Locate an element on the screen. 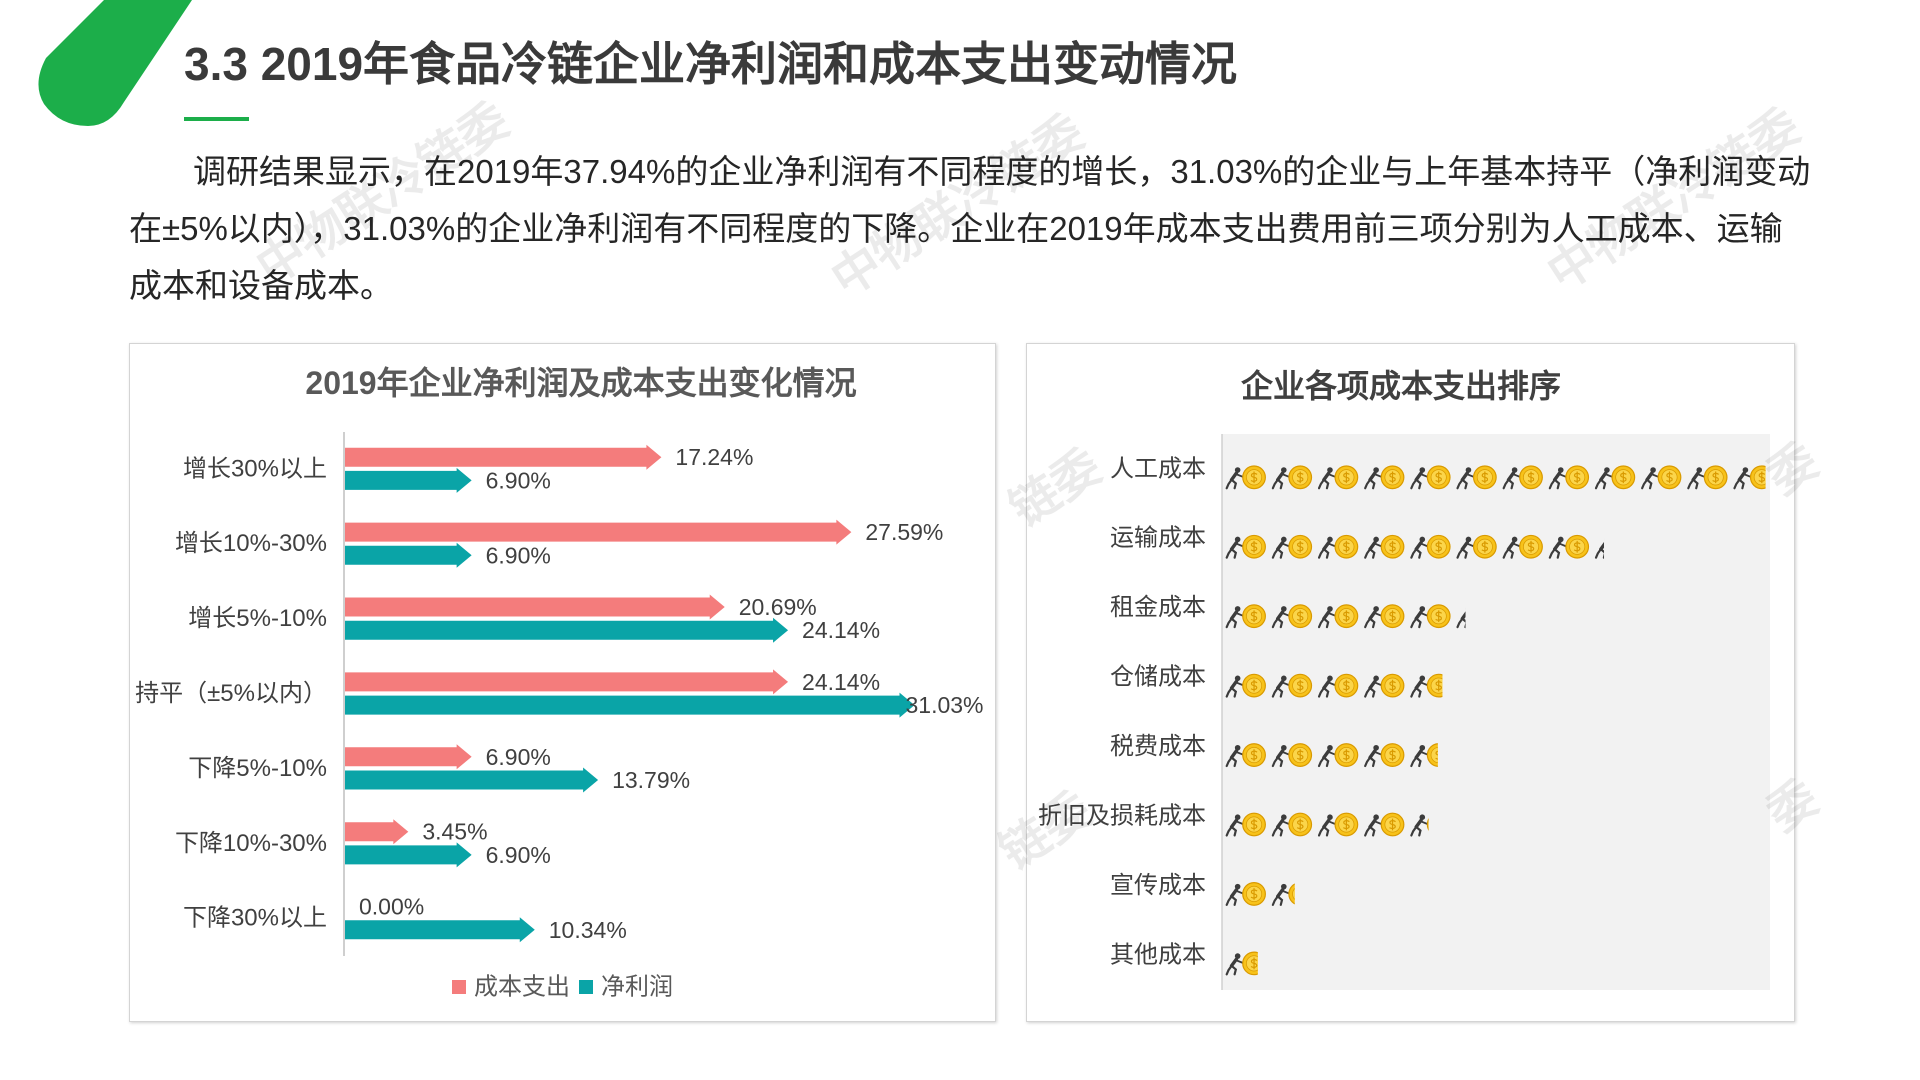 This screenshot has height=1080, width=1920. plot-area is located at coordinates (1496, 712).